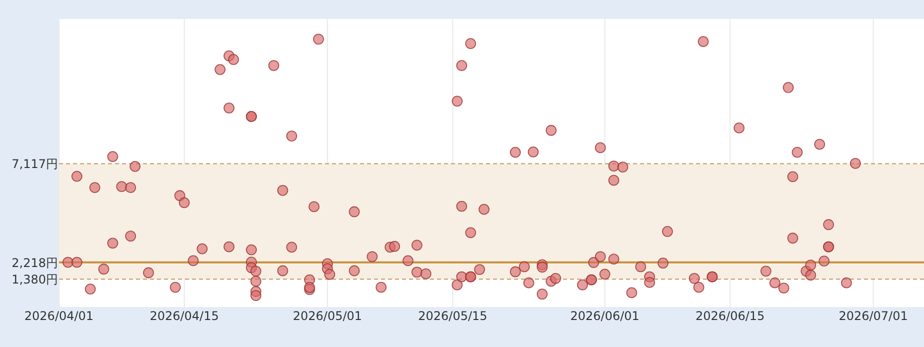  Describe the element at coordinates (59, 316) in the screenshot. I see `x-tick-label: 2026/04/01` at that location.